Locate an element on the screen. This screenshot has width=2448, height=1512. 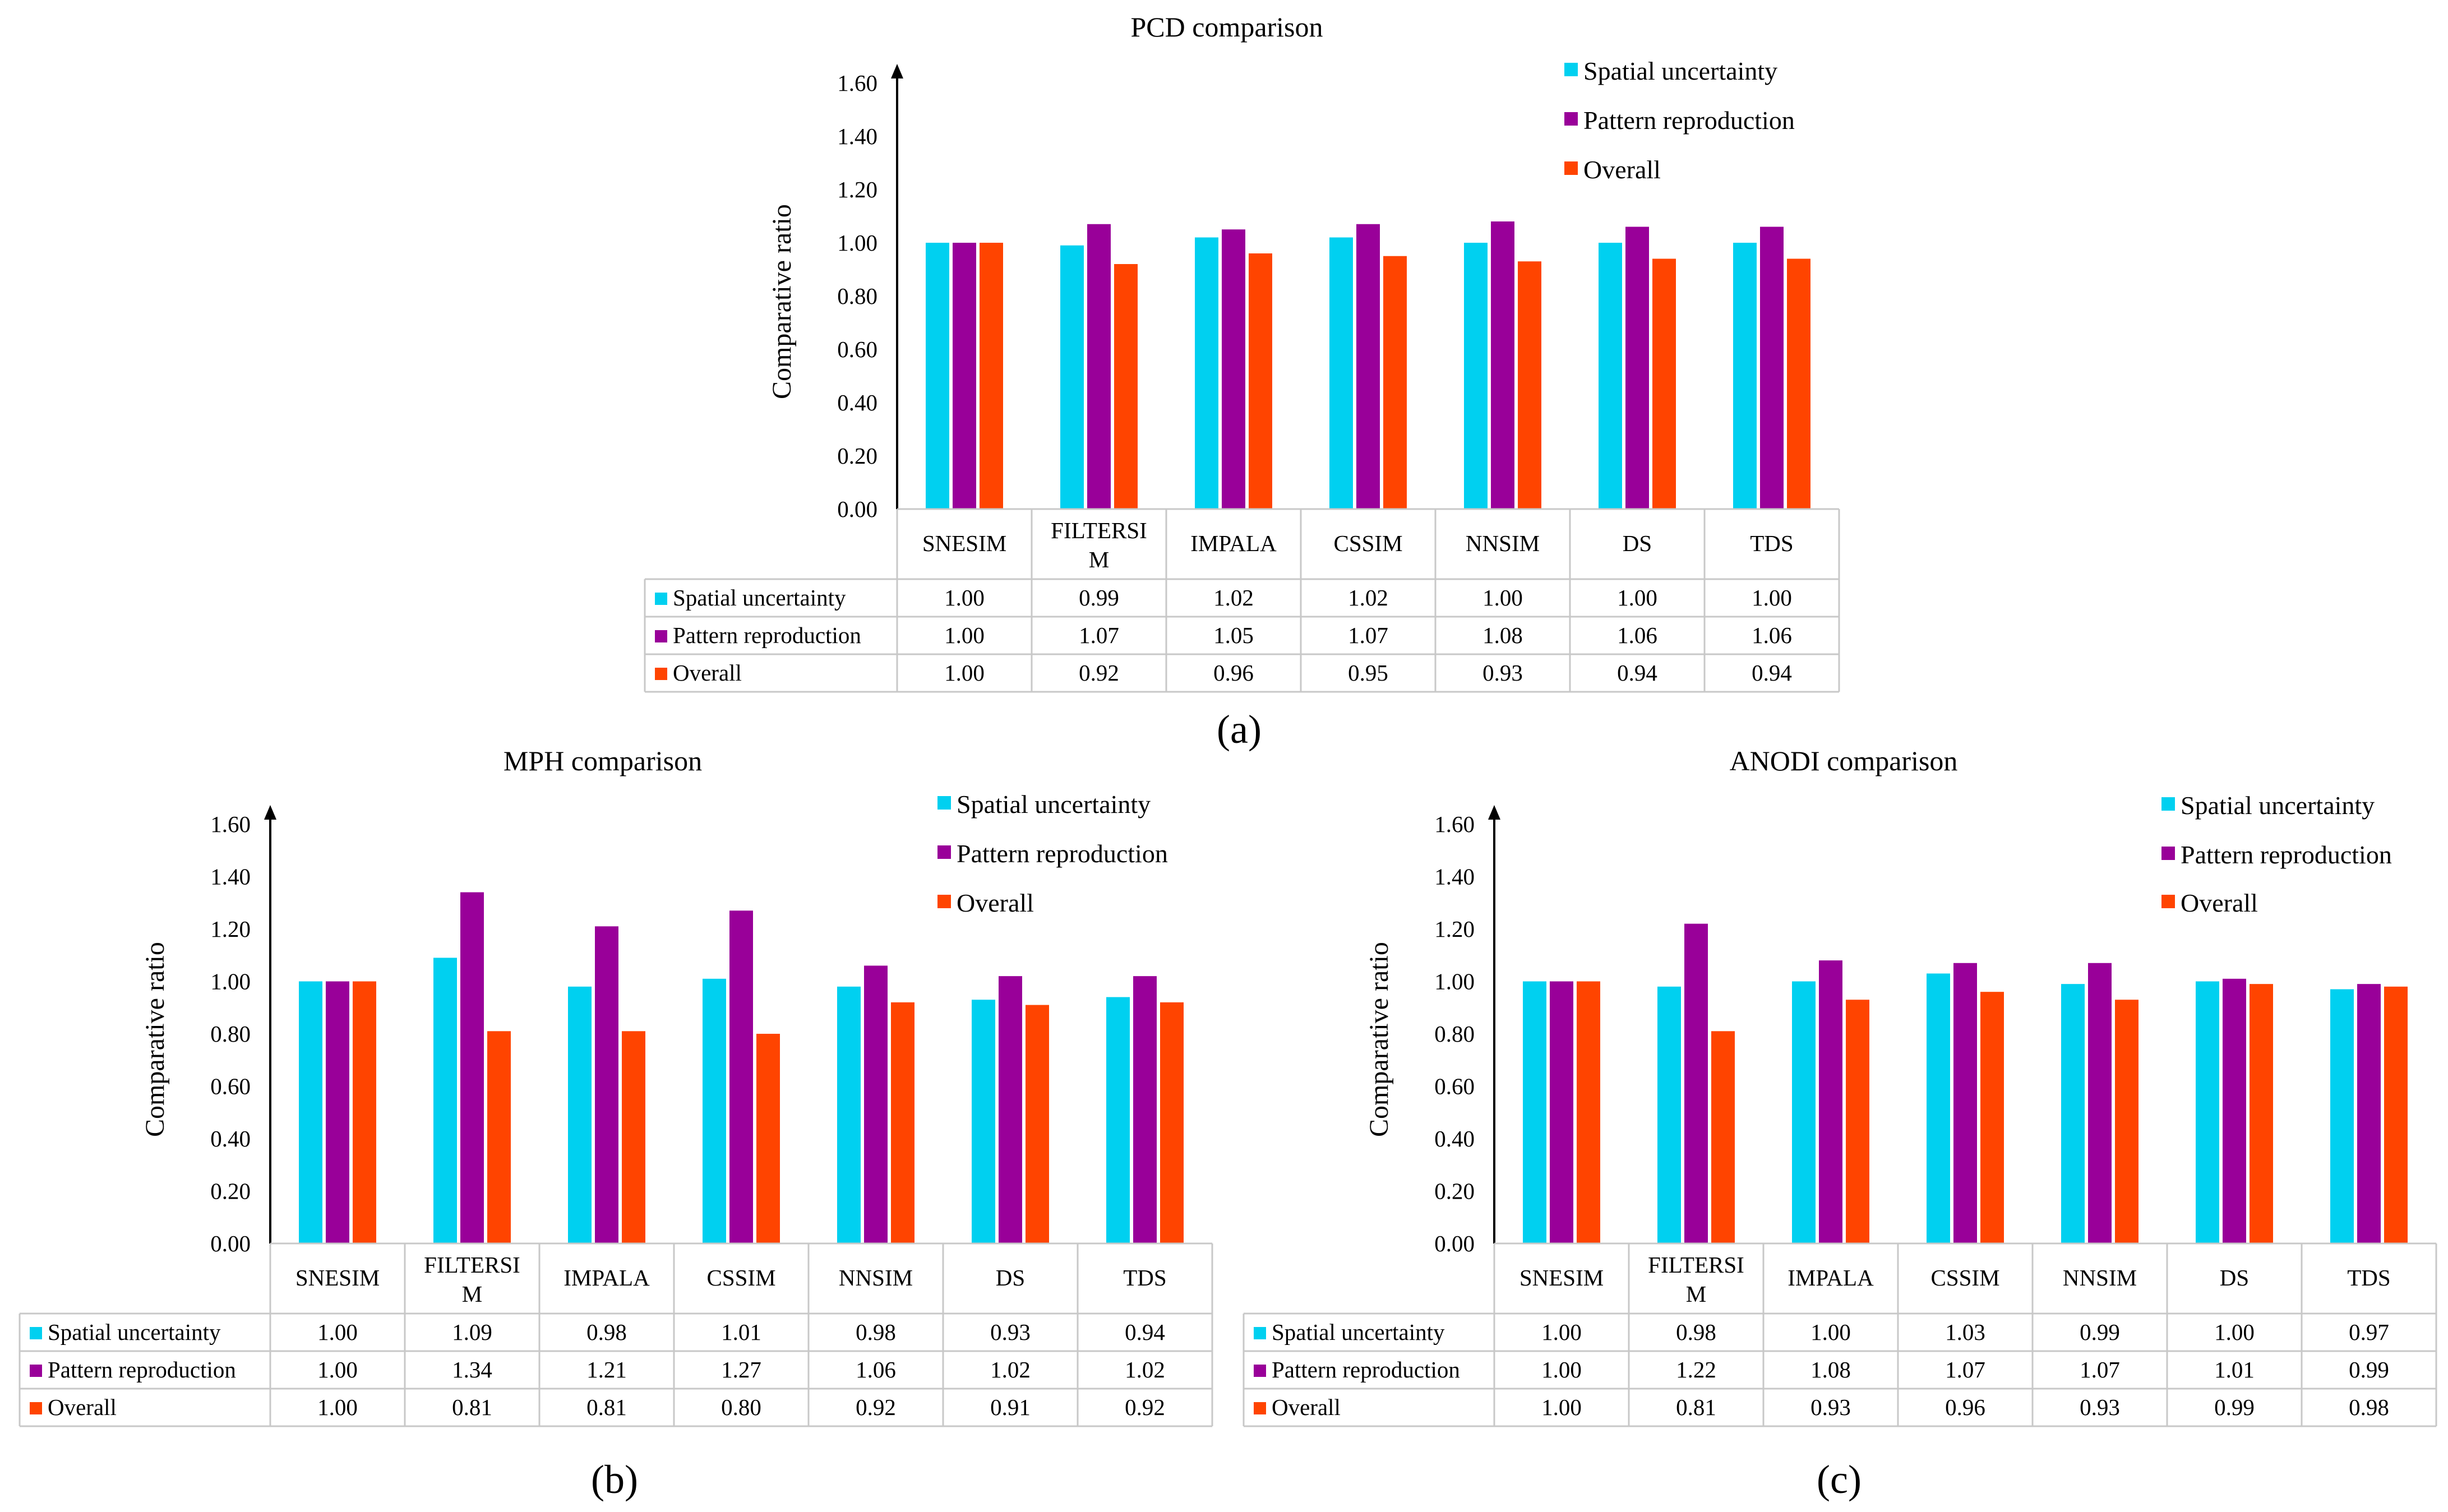
bar-pattern-reproduction-ds is located at coordinates (2234, 1111).